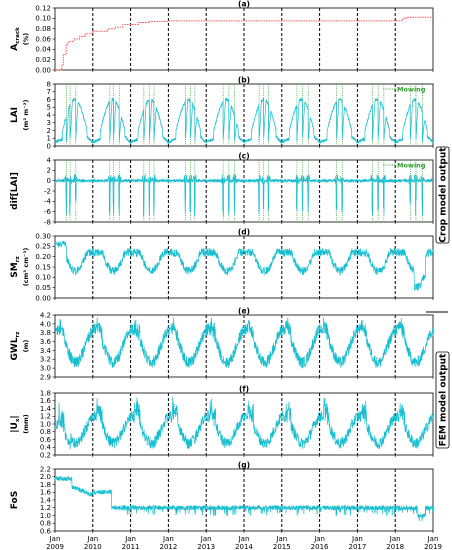 Image resolution: width=452 pixels, height=550 pixels. Describe the element at coordinates (26, 424) in the screenshot. I see `panel-f-yunit: (mm)` at that location.